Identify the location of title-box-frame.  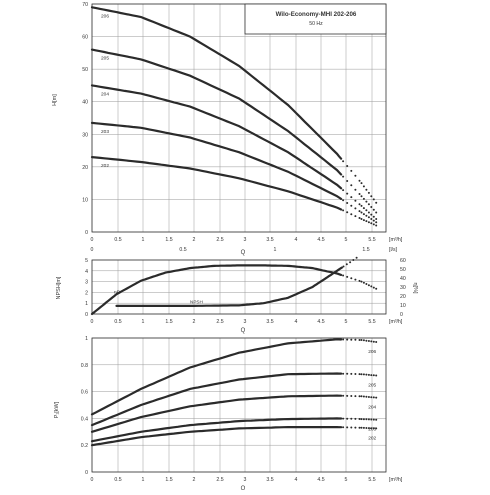
(315, 19).